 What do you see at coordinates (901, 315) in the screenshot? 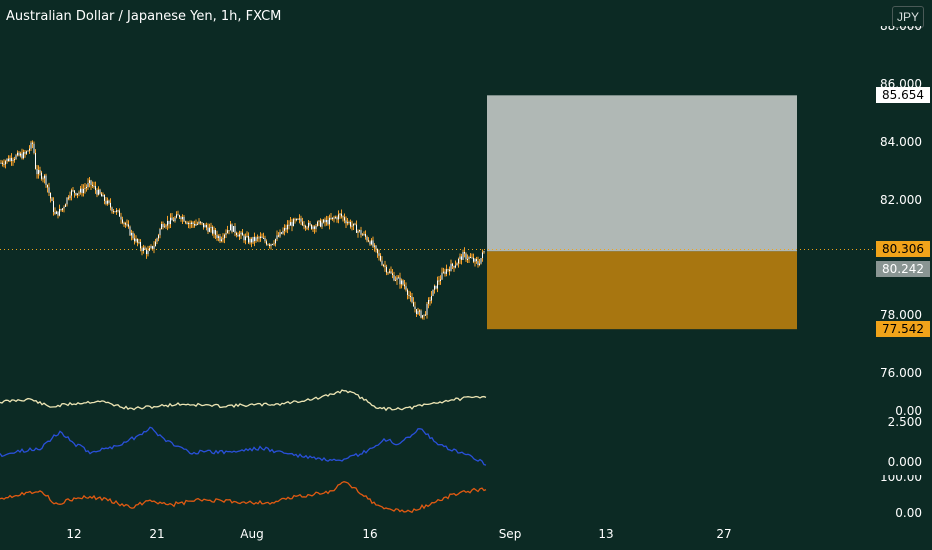
I see `price-tick: 78.000` at bounding box center [901, 315].